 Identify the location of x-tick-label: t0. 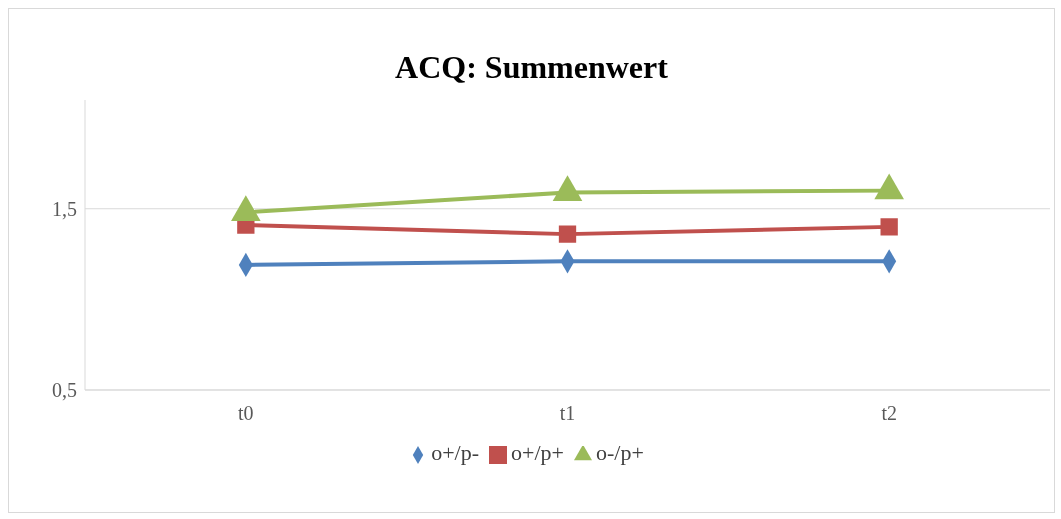
(246, 413).